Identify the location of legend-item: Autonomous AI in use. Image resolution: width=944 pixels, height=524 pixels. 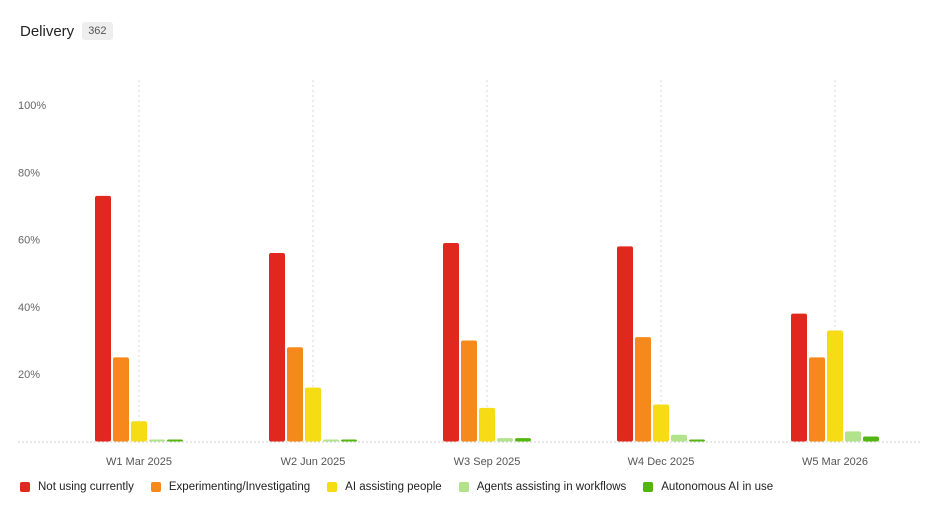
(708, 487).